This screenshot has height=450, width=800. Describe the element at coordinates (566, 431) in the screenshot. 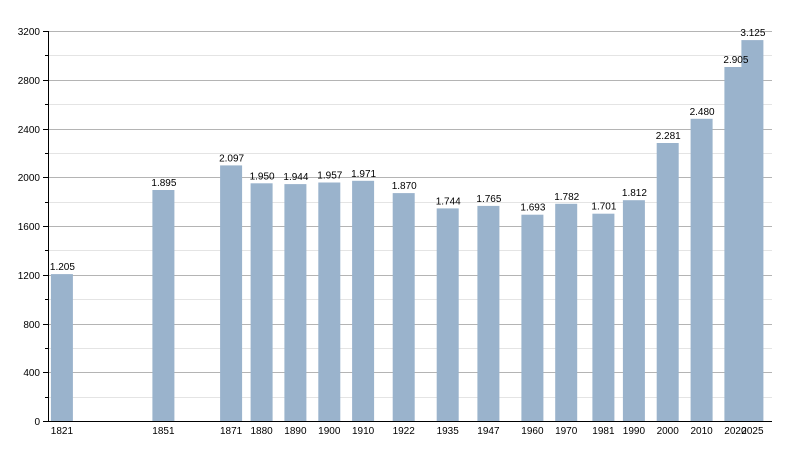

I see `x-tick-label: 1970` at that location.